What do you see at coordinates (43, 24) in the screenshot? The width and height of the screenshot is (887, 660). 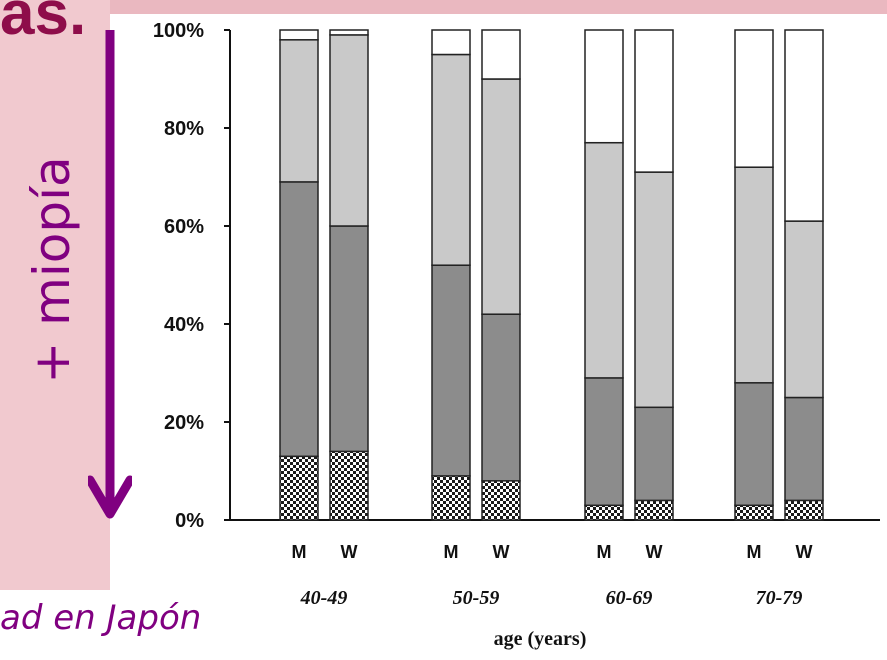 I see `slide-title: as.` at bounding box center [43, 24].